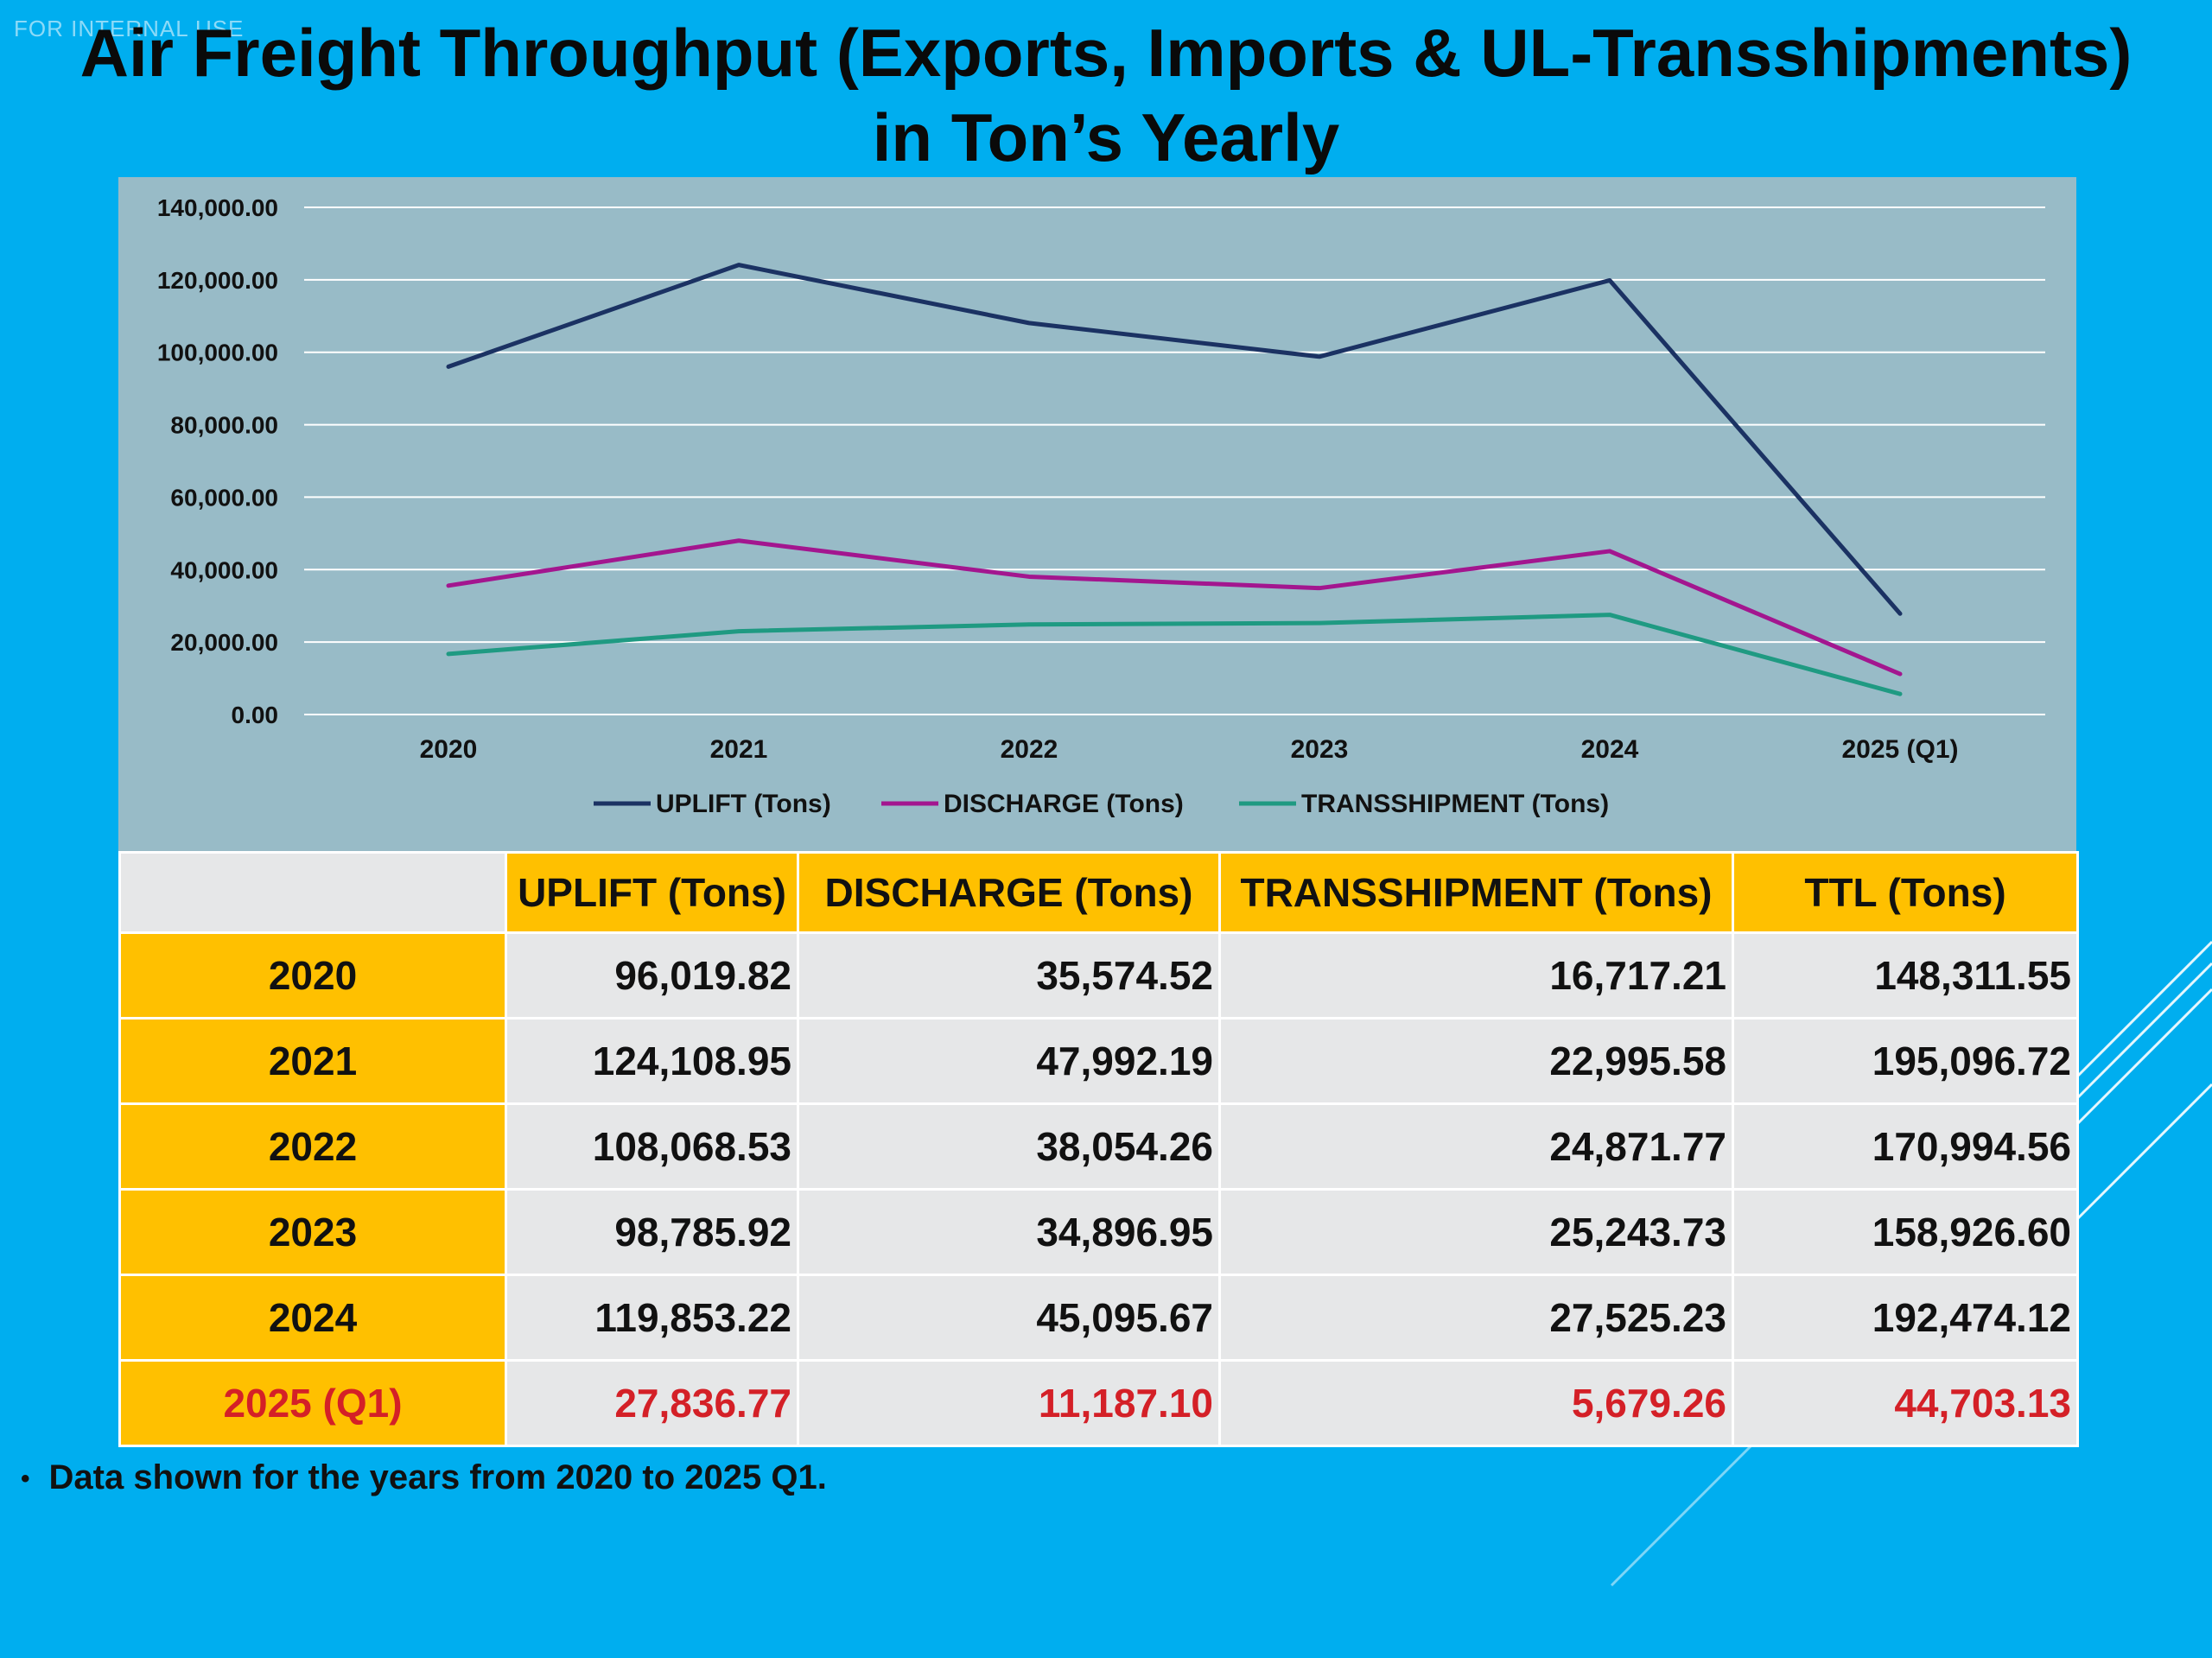 The image size is (2212, 1658). I want to click on row-year: 2023, so click(312, 1232).